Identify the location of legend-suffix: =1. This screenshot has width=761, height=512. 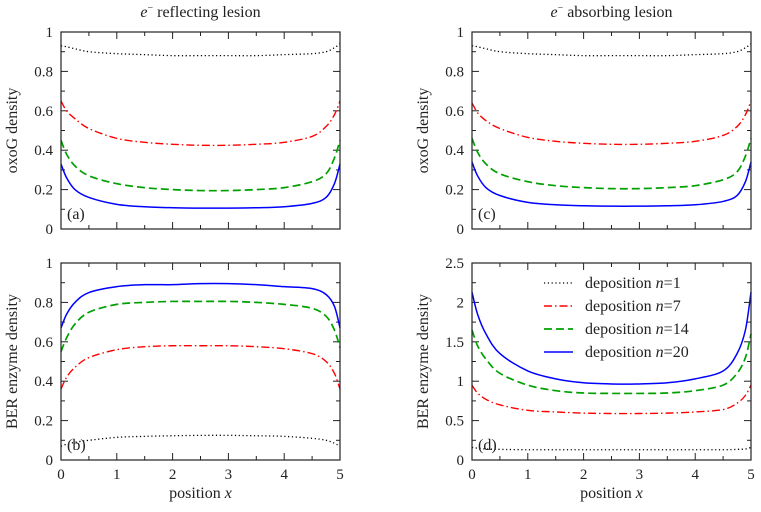
(672, 283).